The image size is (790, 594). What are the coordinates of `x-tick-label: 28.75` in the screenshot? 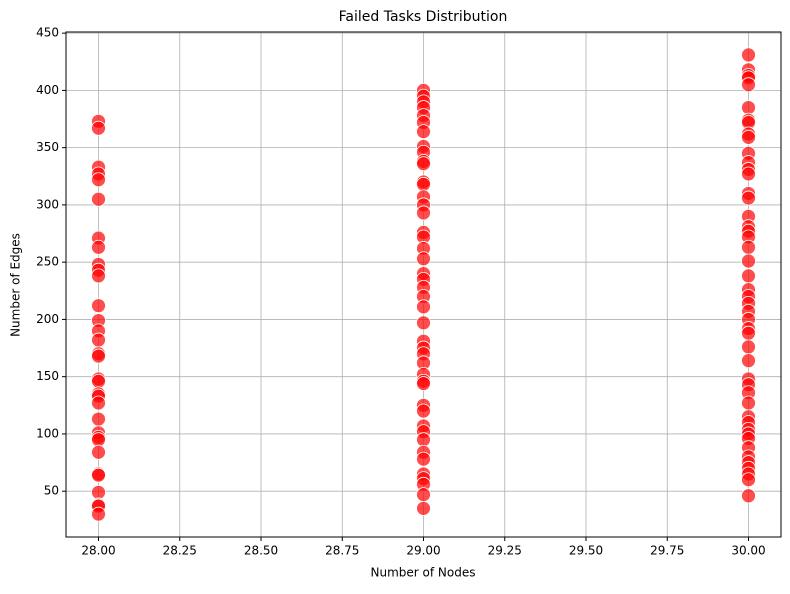 It's located at (342, 551).